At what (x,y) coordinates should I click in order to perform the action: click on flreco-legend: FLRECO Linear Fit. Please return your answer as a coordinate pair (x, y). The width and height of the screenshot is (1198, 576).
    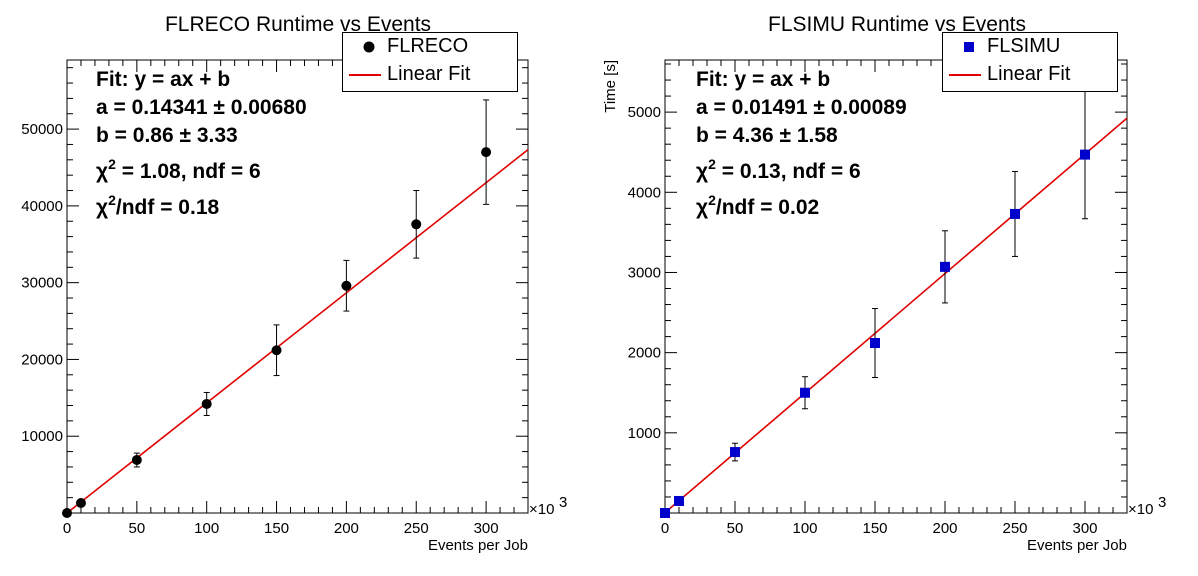
    Looking at the image, I should click on (430, 62).